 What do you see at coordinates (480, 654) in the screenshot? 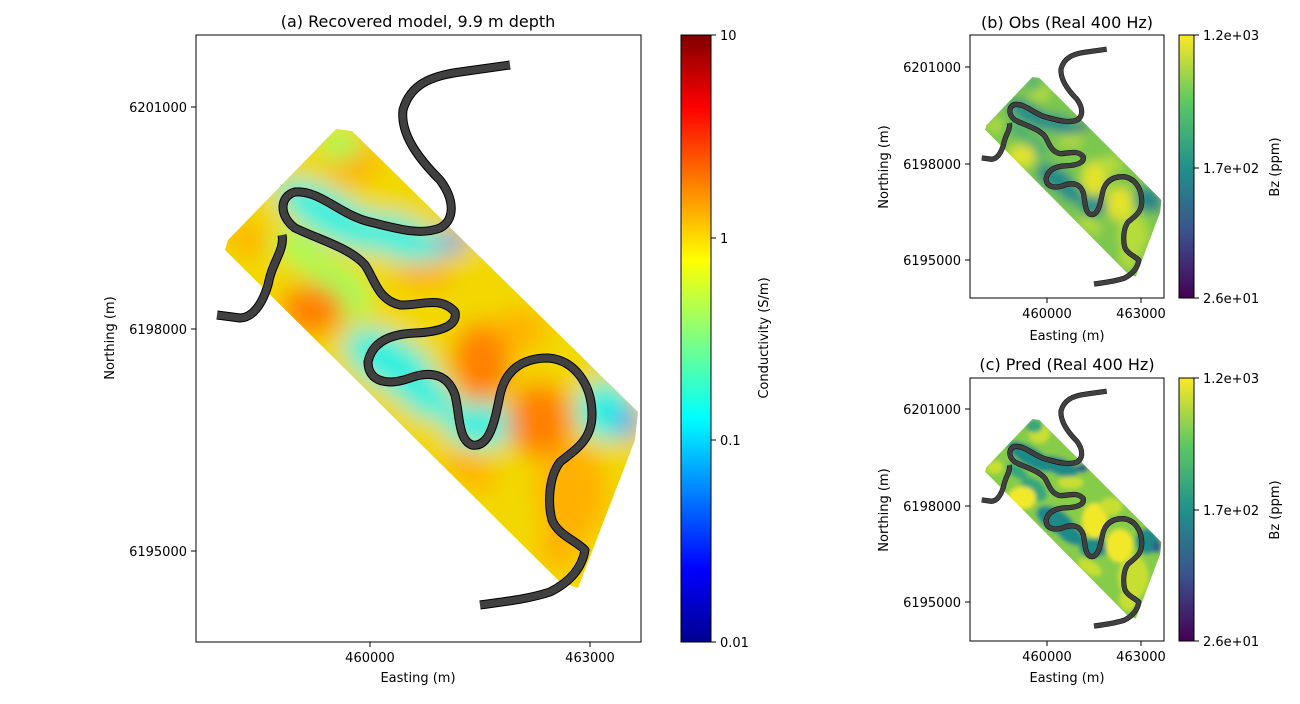
I see `x-ticks: 460000 463000` at bounding box center [480, 654].